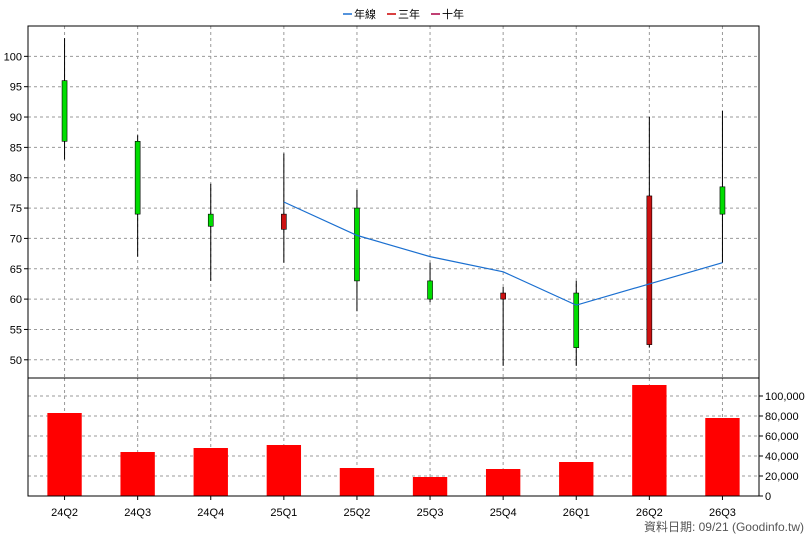 This screenshot has width=808, height=540. I want to click on x-tick-label: 24Q4, so click(210, 513).